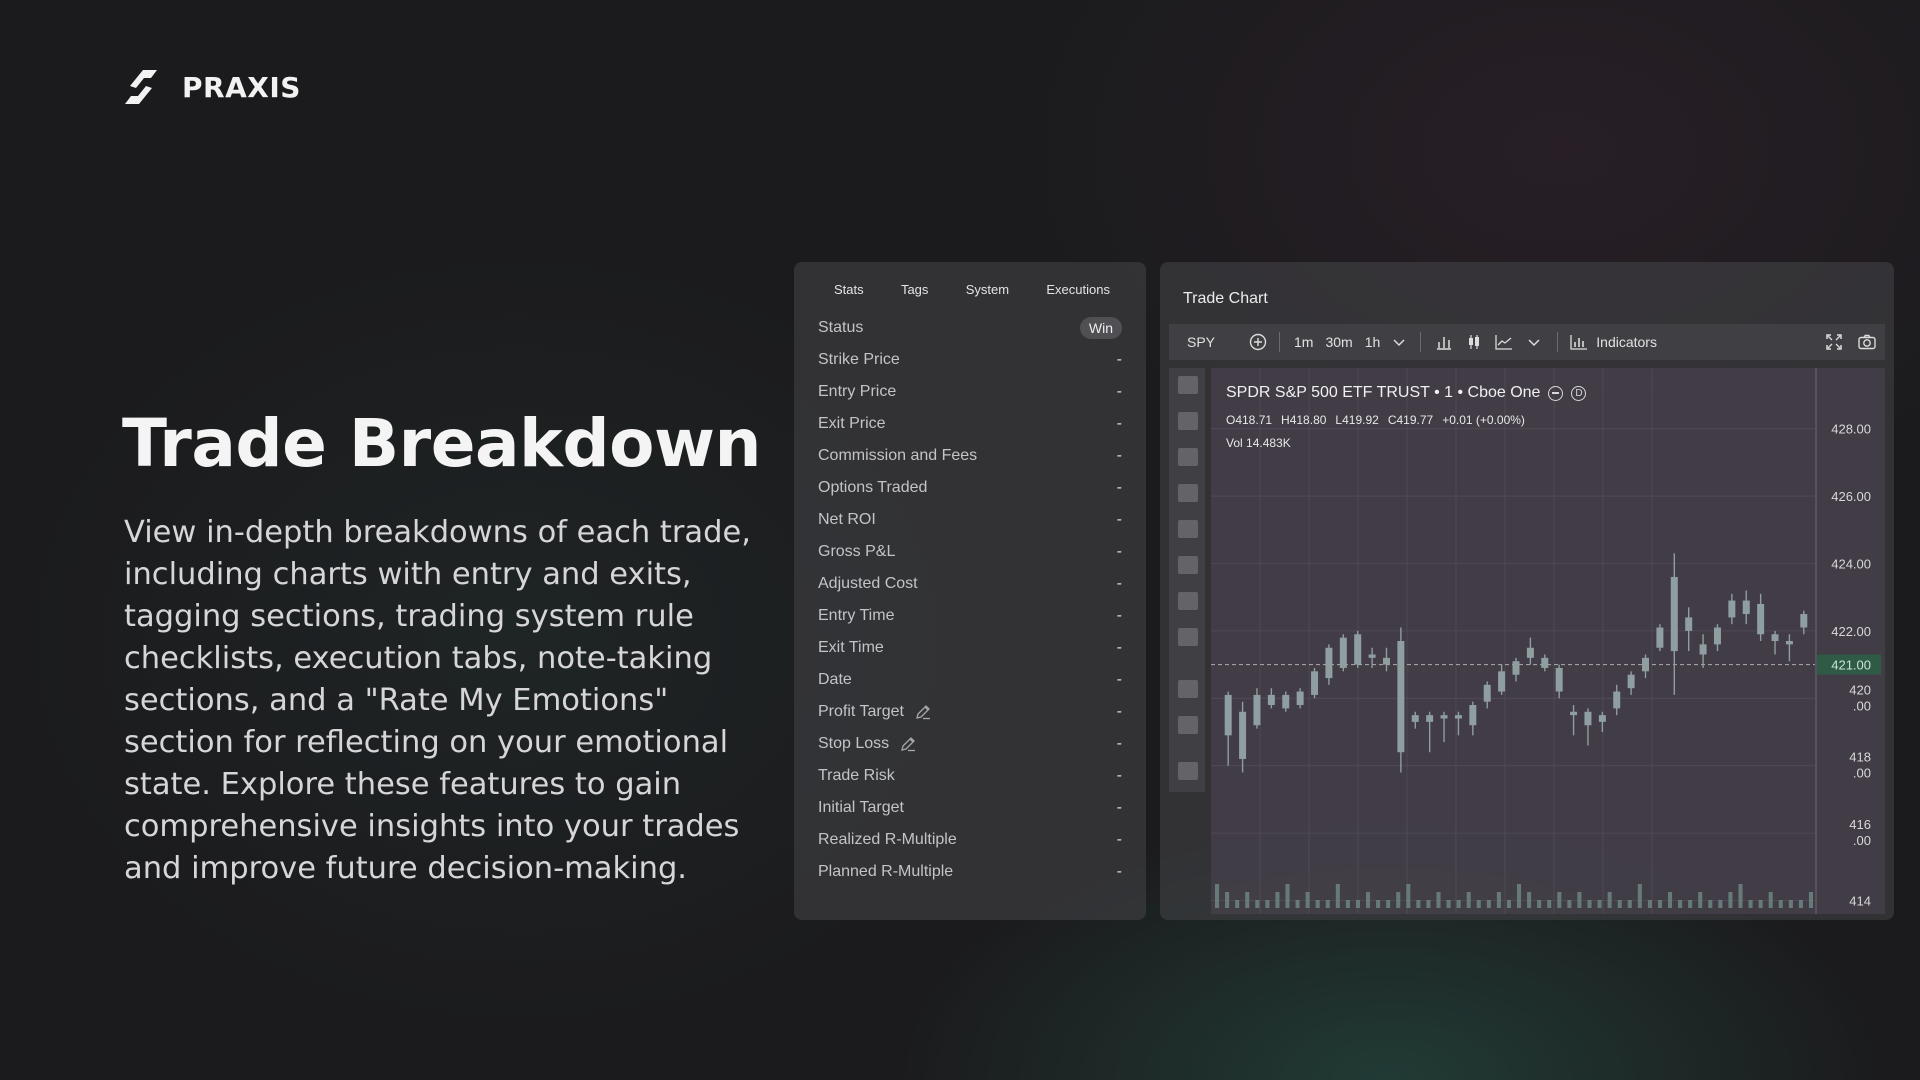 Image resolution: width=1920 pixels, height=1080 pixels. What do you see at coordinates (852, 423) in the screenshot?
I see `stat-label-text: Exit Price` at bounding box center [852, 423].